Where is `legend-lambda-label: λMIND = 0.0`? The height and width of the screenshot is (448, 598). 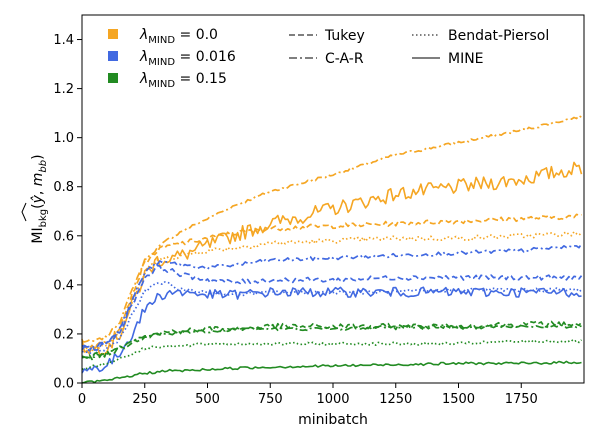 legend-lambda-label: λMIND = 0.0 is located at coordinates (178, 36).